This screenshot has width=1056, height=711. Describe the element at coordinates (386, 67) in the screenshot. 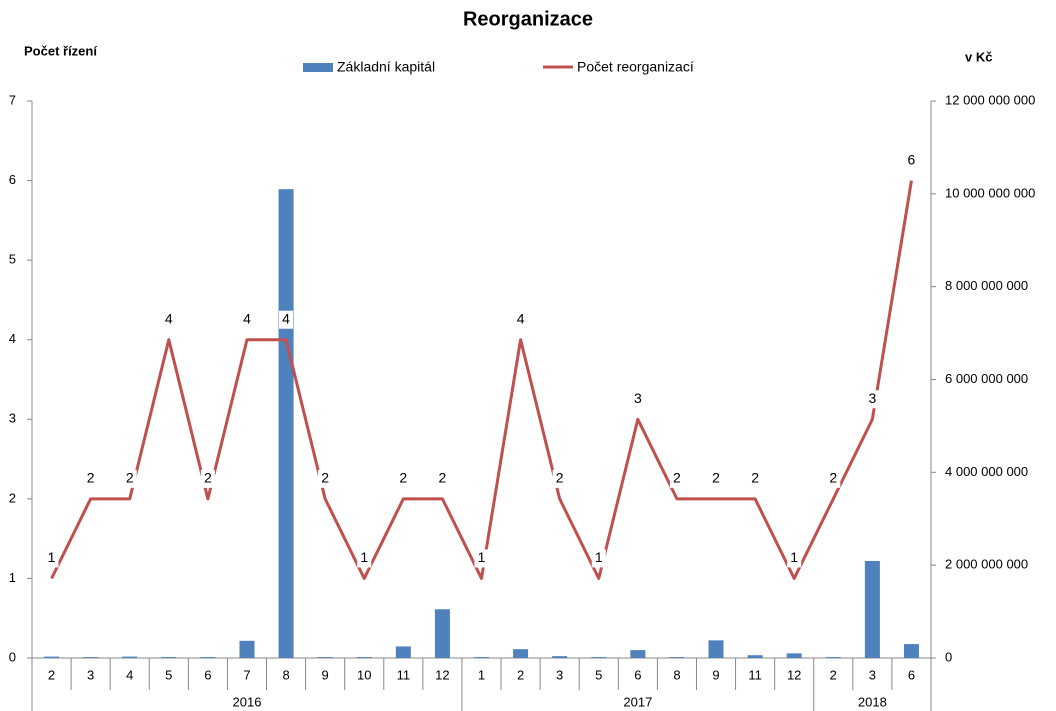

I see `legend-label: Základní kapitál` at that location.